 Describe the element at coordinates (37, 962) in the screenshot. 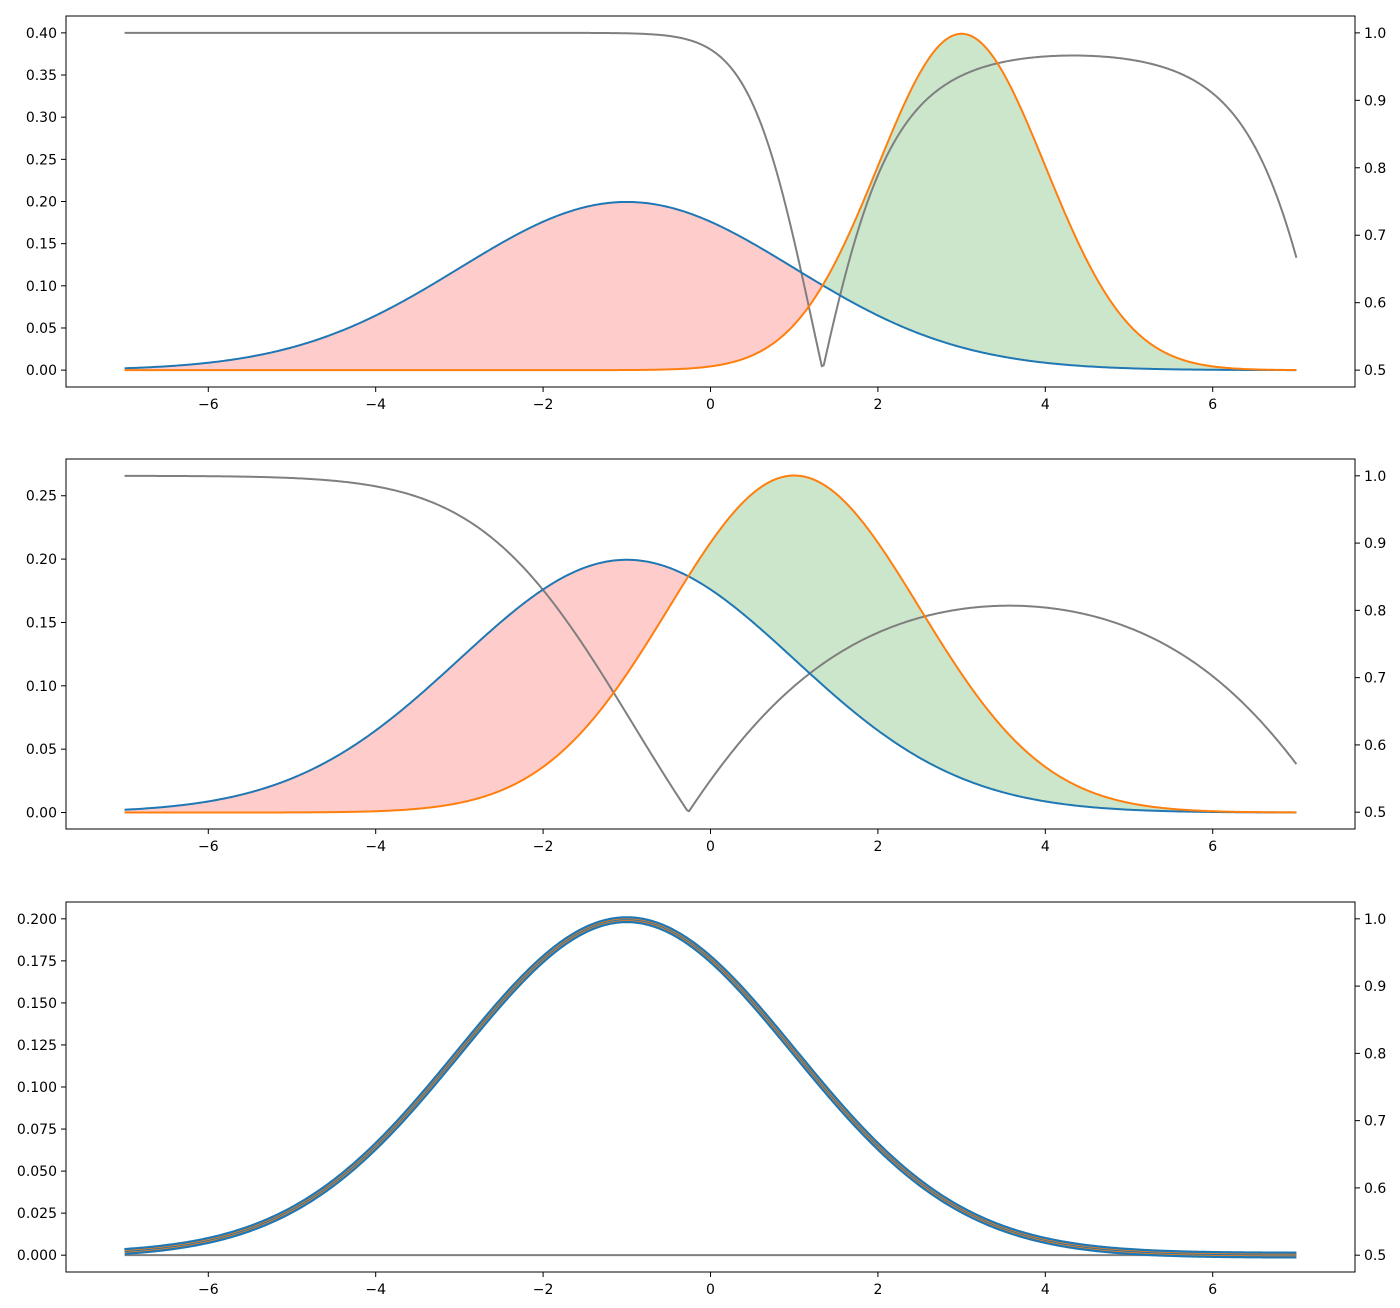

I see `y-tick-label: 0.175` at that location.